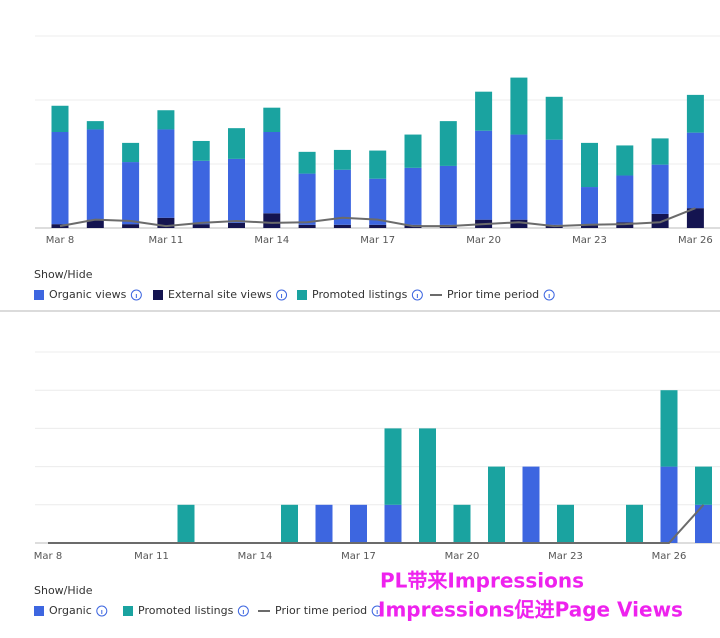 Image resolution: width=720 pixels, height=638 pixels. Describe the element at coordinates (530, 610) in the screenshot. I see `annotation: Impressions促进Page Views` at that location.